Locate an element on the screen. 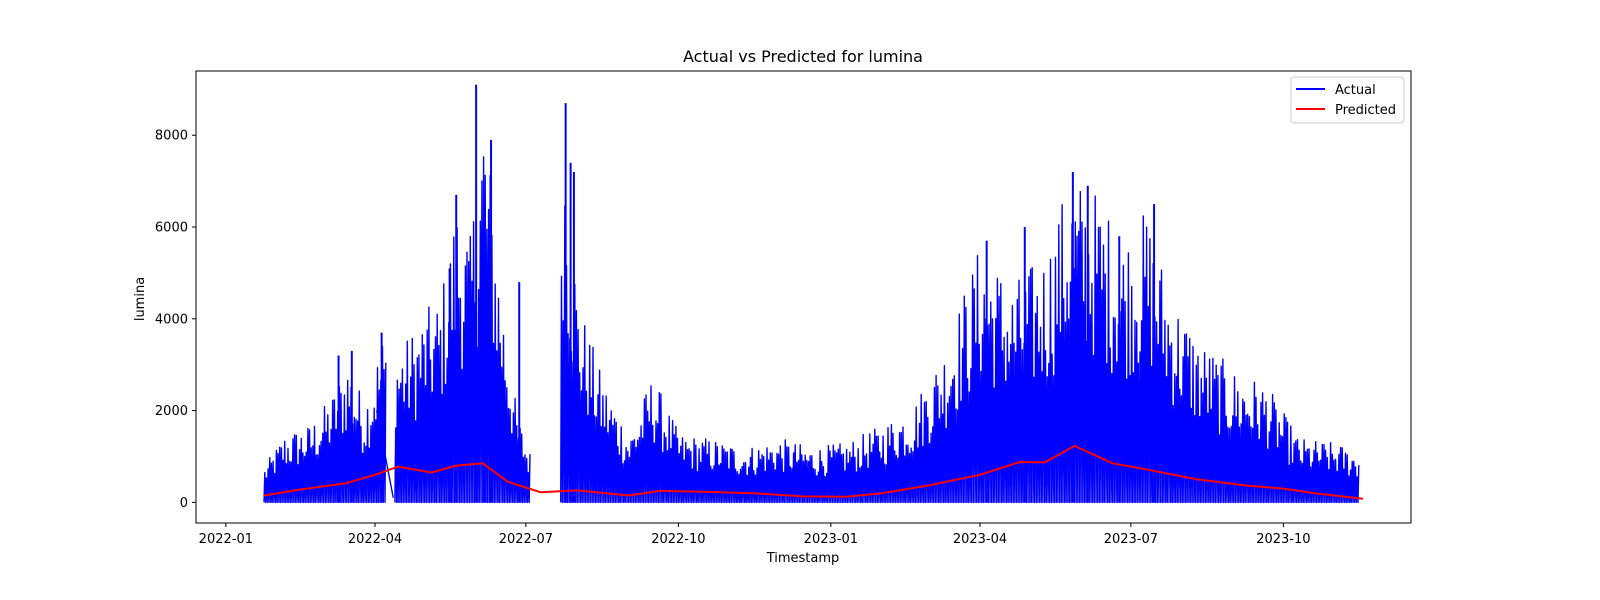 The image size is (1600, 600). x-tick-label: 2023-10 is located at coordinates (1283, 539).